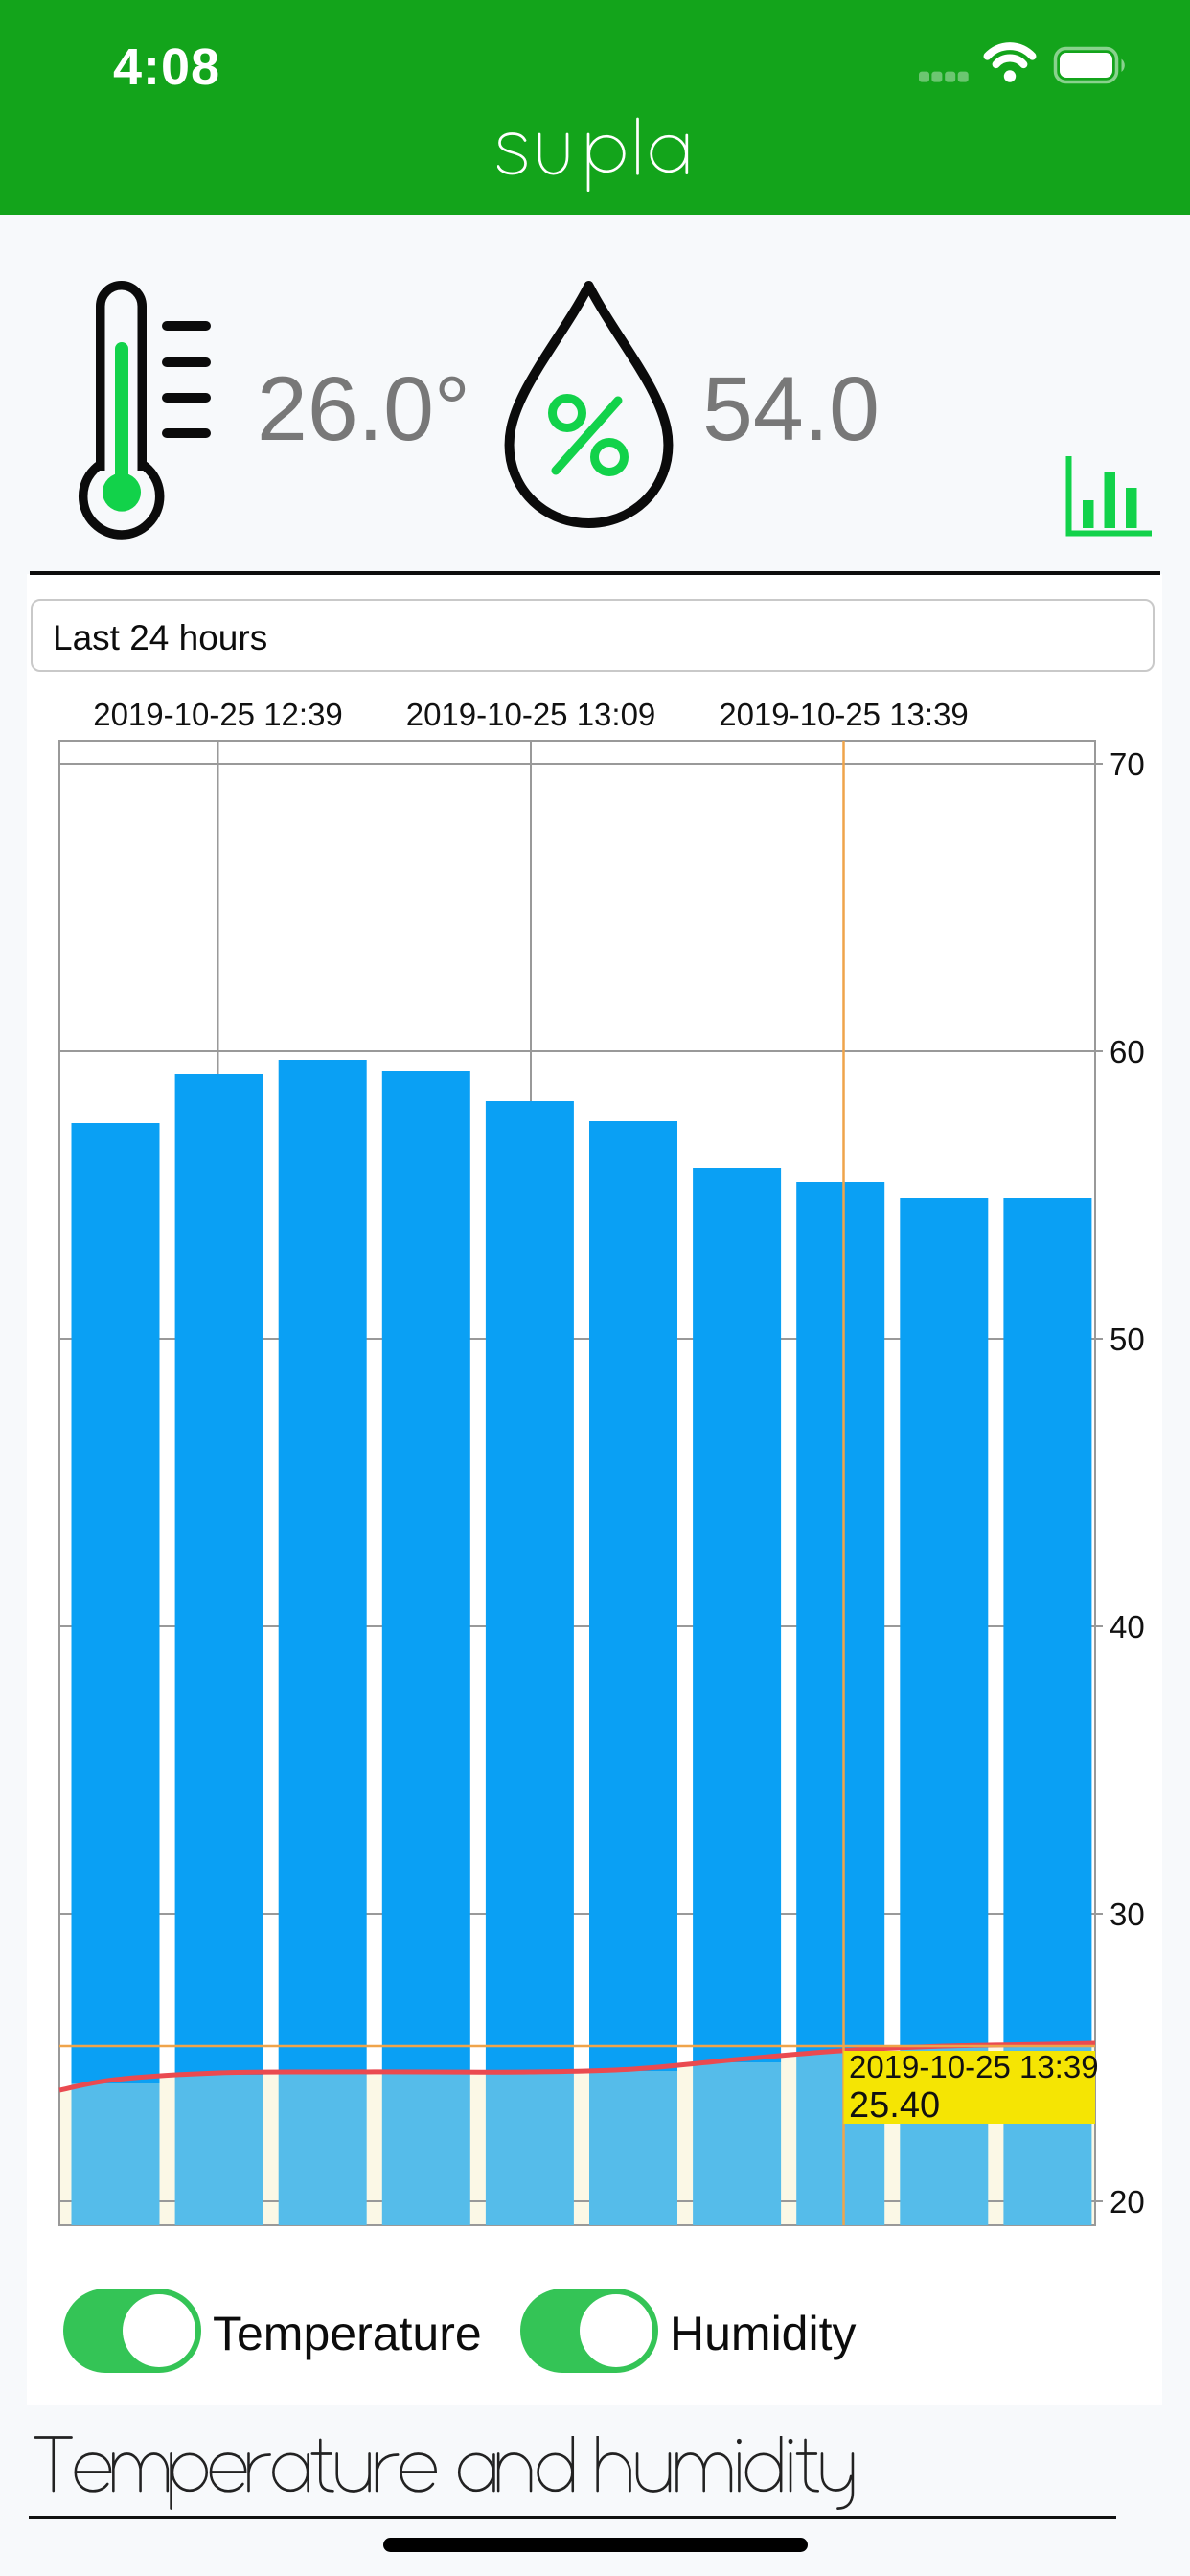  I want to click on svg-text: 2019-10-25 13:09, so click(531, 714).